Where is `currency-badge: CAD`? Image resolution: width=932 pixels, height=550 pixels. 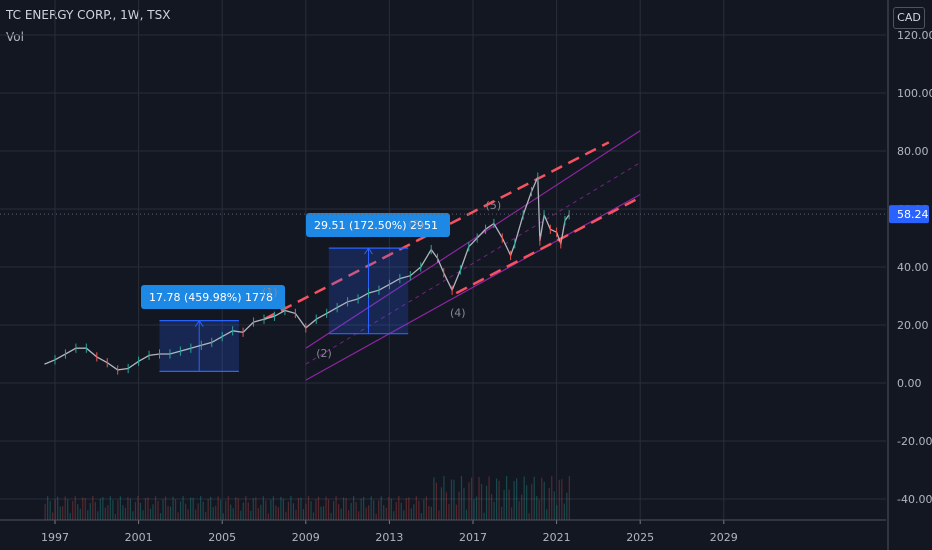
currency-badge: CAD is located at coordinates (909, 18).